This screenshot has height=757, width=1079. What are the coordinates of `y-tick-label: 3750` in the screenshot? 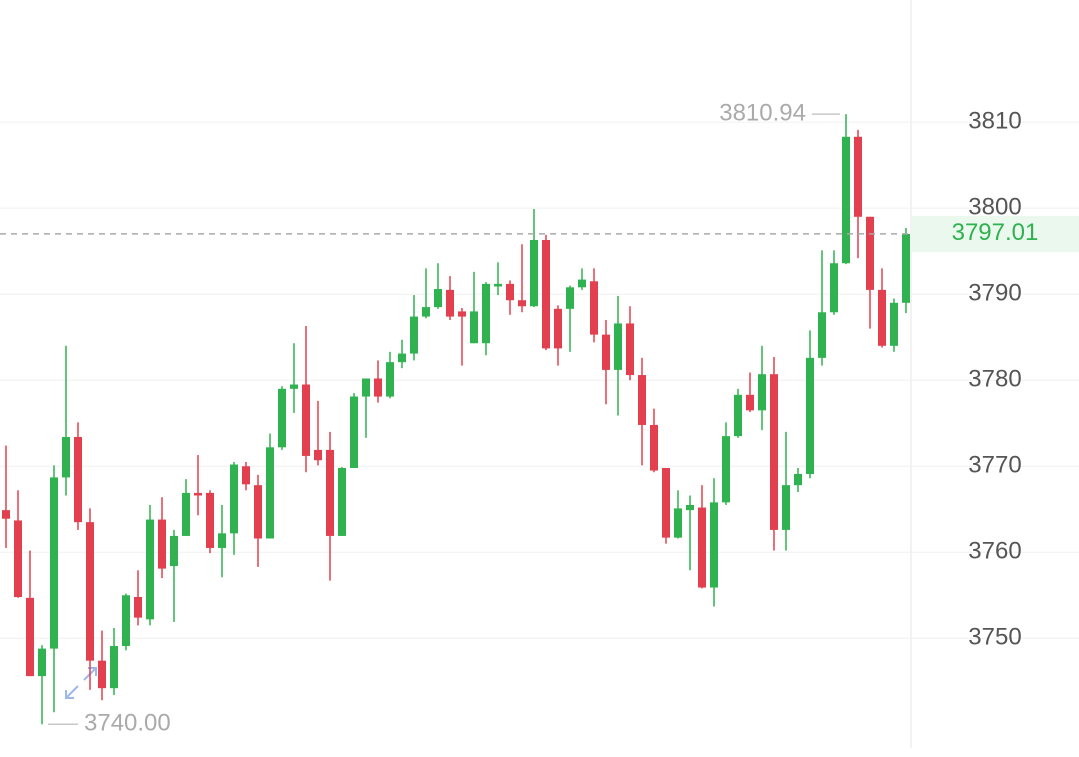 It's located at (994, 637).